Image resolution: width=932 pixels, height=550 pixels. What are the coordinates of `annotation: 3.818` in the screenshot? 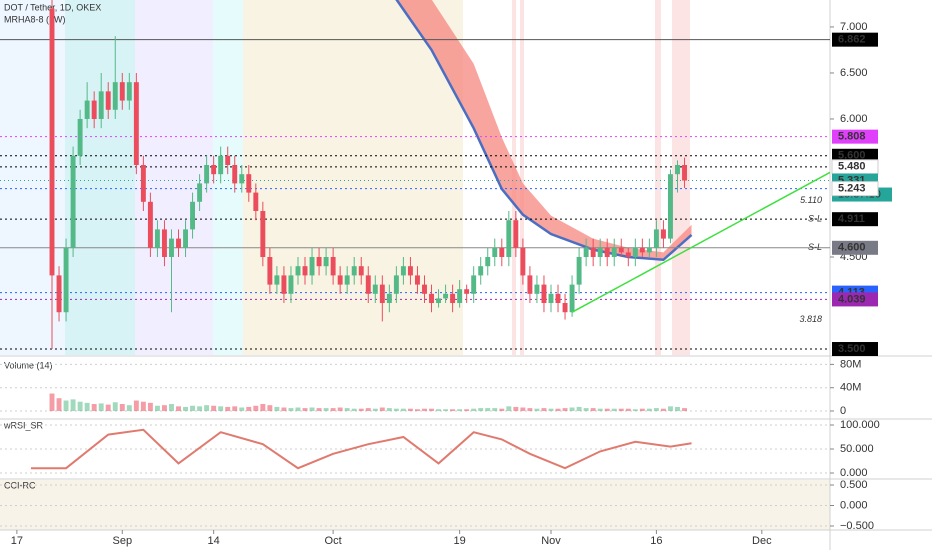 It's located at (810, 319).